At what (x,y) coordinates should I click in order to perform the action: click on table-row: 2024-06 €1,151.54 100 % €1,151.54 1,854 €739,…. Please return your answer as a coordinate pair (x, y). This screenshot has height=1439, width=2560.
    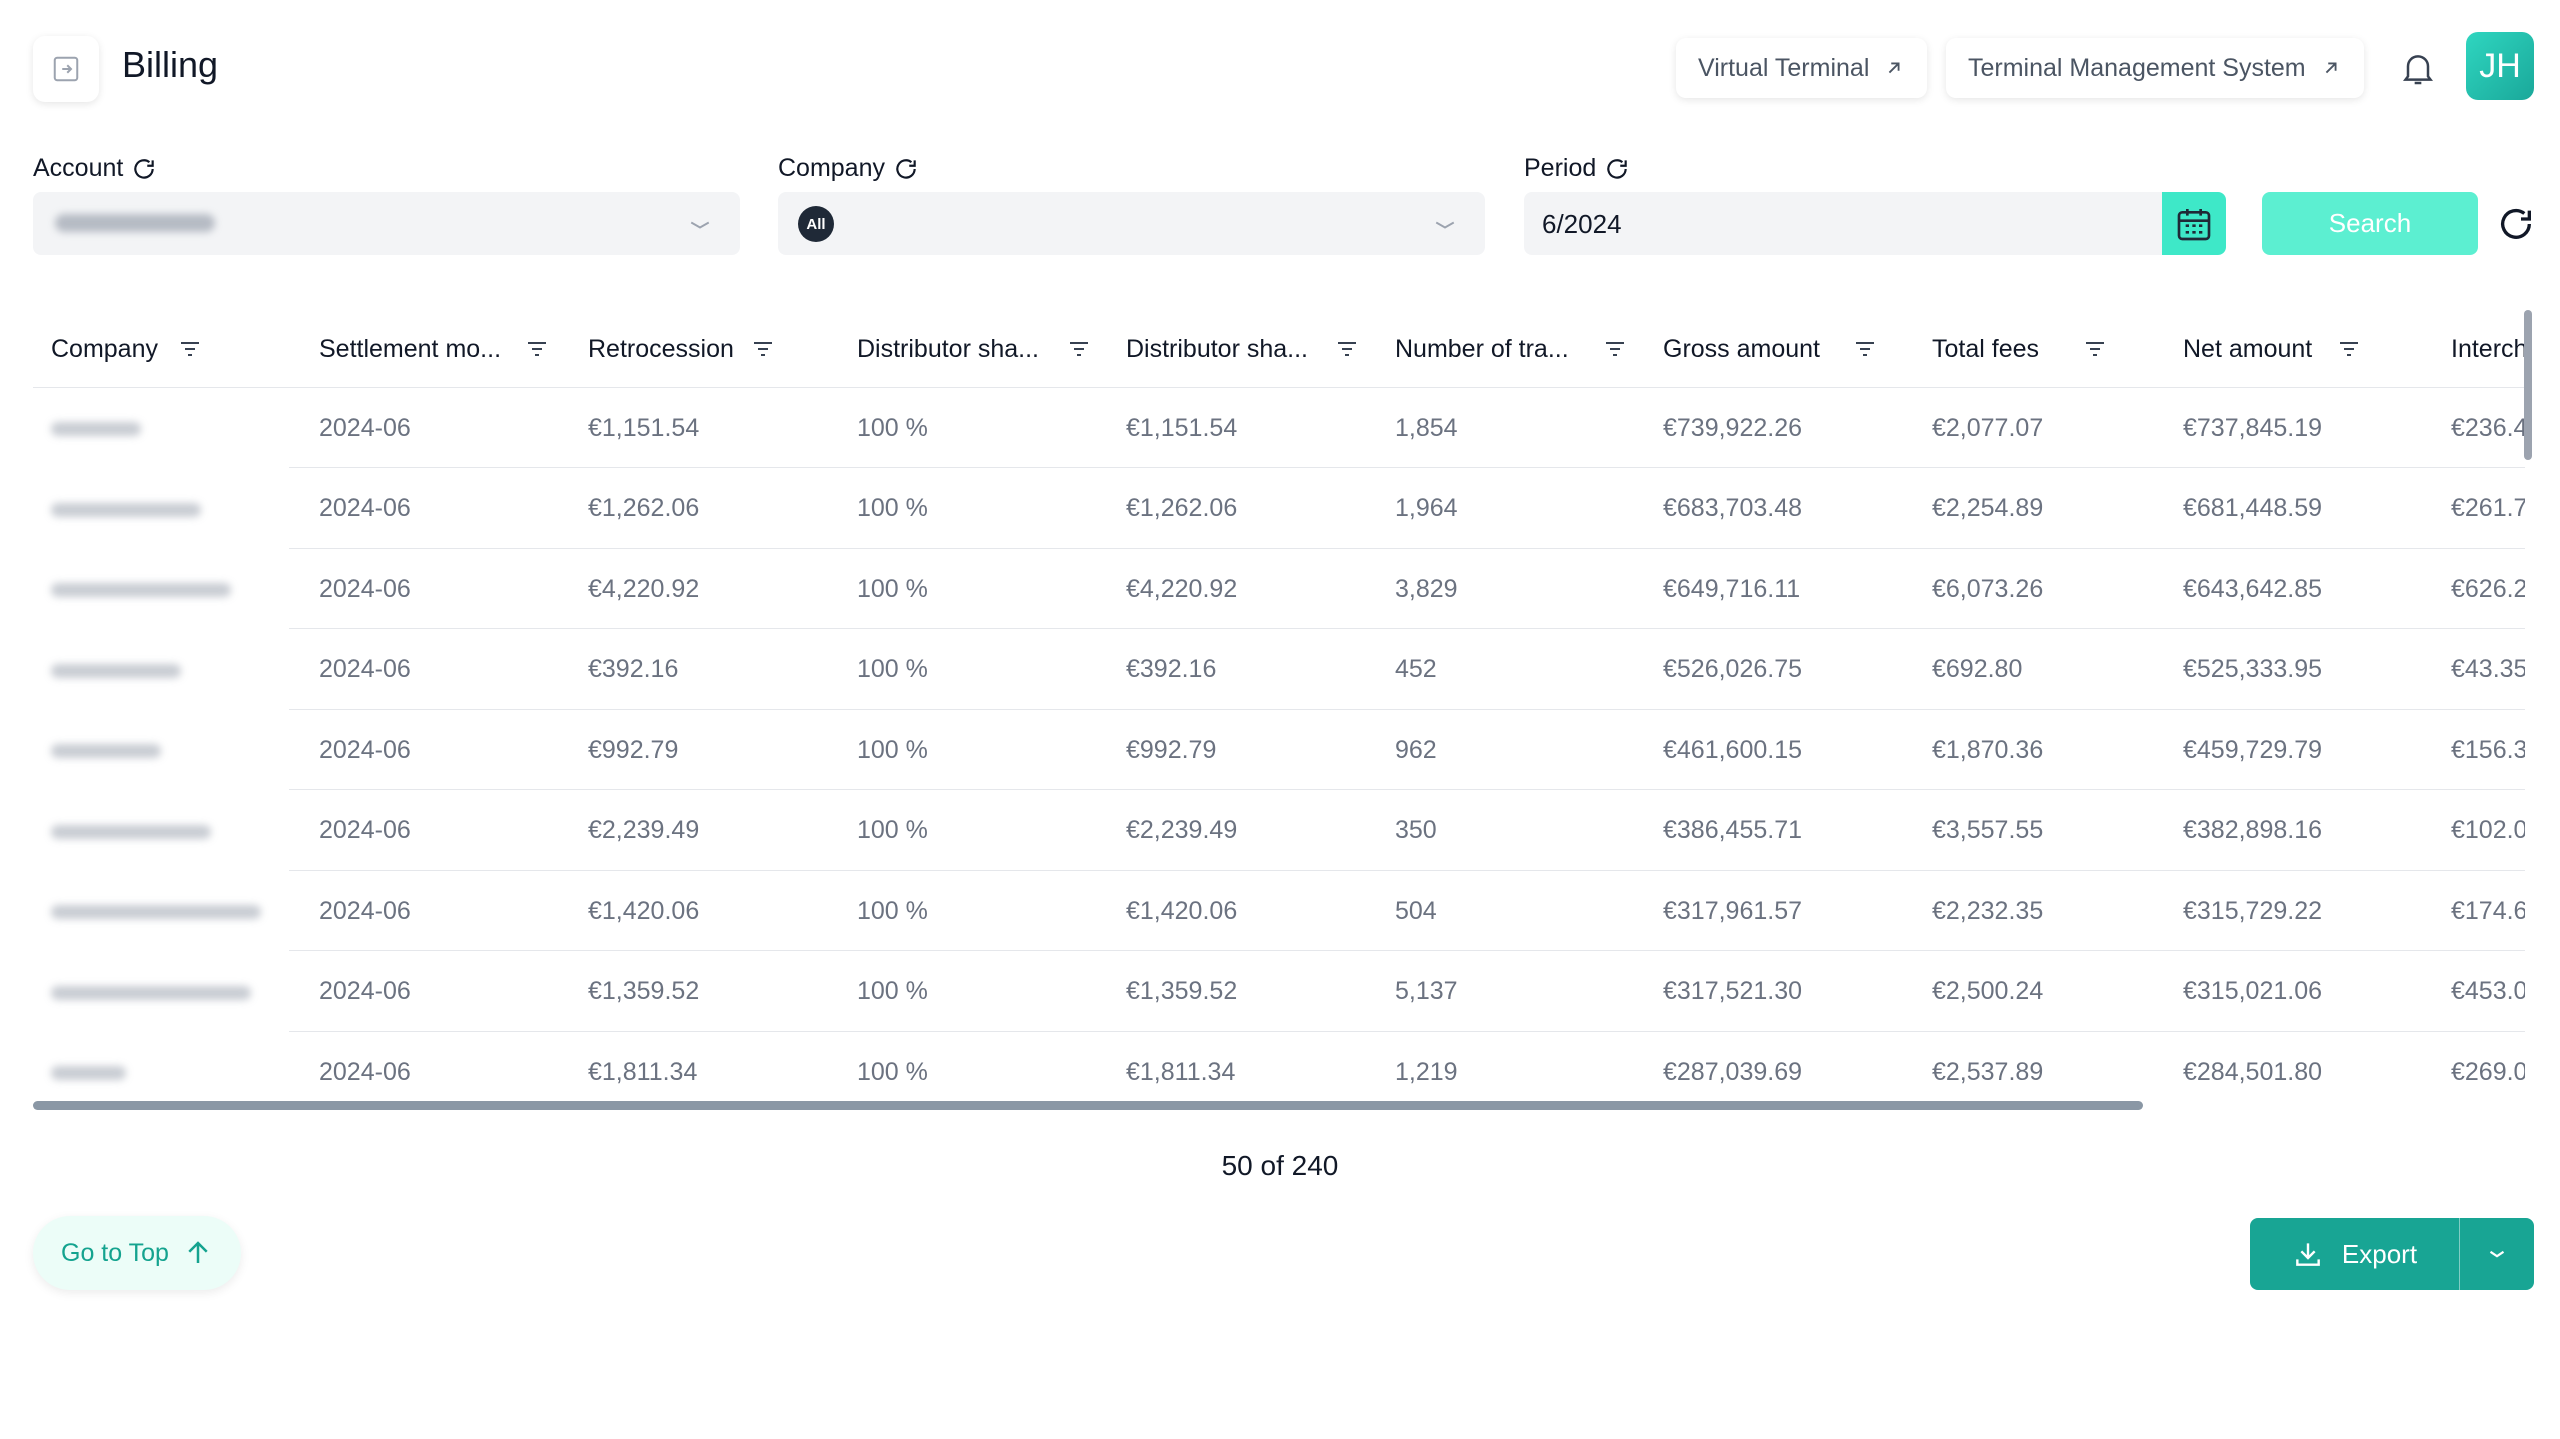
    Looking at the image, I should click on (1279, 428).